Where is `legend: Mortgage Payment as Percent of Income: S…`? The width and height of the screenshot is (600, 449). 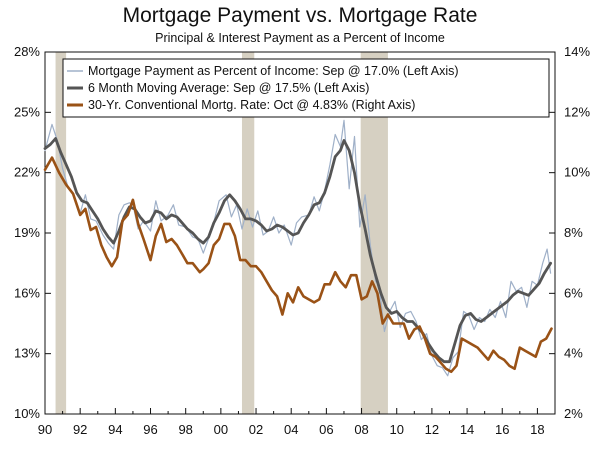 legend: Mortgage Payment as Percent of Income: S… is located at coordinates (306, 88).